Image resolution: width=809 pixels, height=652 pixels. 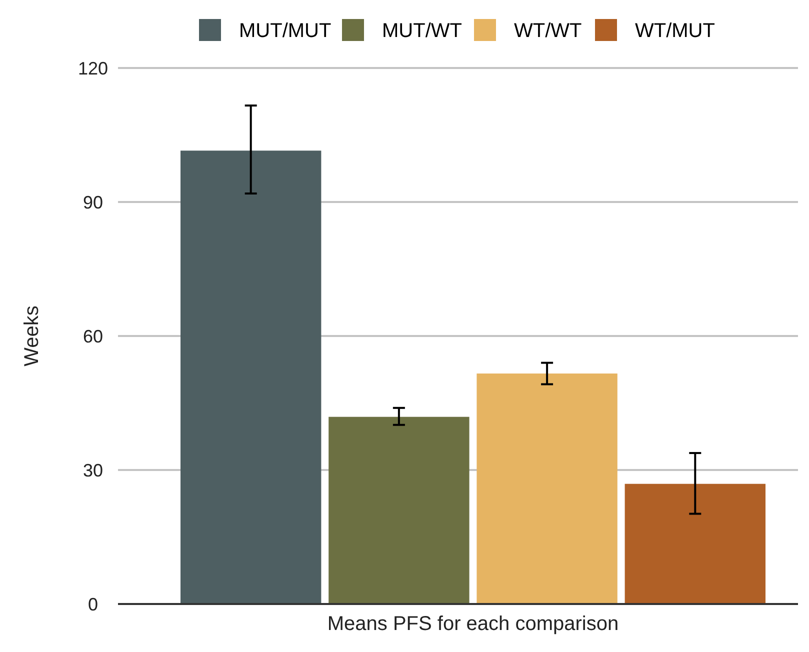 What do you see at coordinates (32, 336) in the screenshot?
I see `y-axis-title: Weeks` at bounding box center [32, 336].